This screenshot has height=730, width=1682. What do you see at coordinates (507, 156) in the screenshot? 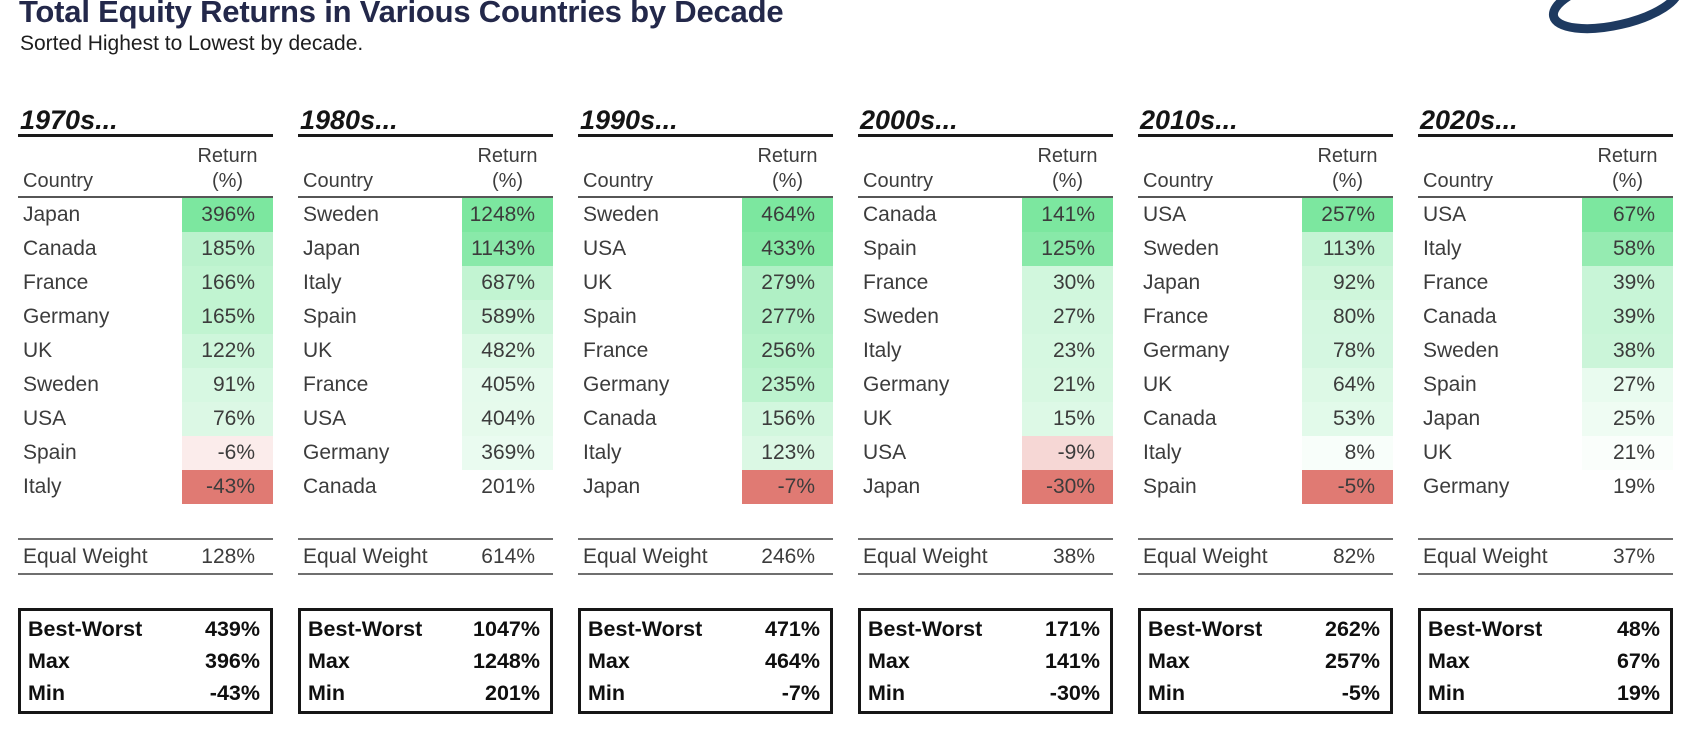
I see `return-header: Return` at bounding box center [507, 156].